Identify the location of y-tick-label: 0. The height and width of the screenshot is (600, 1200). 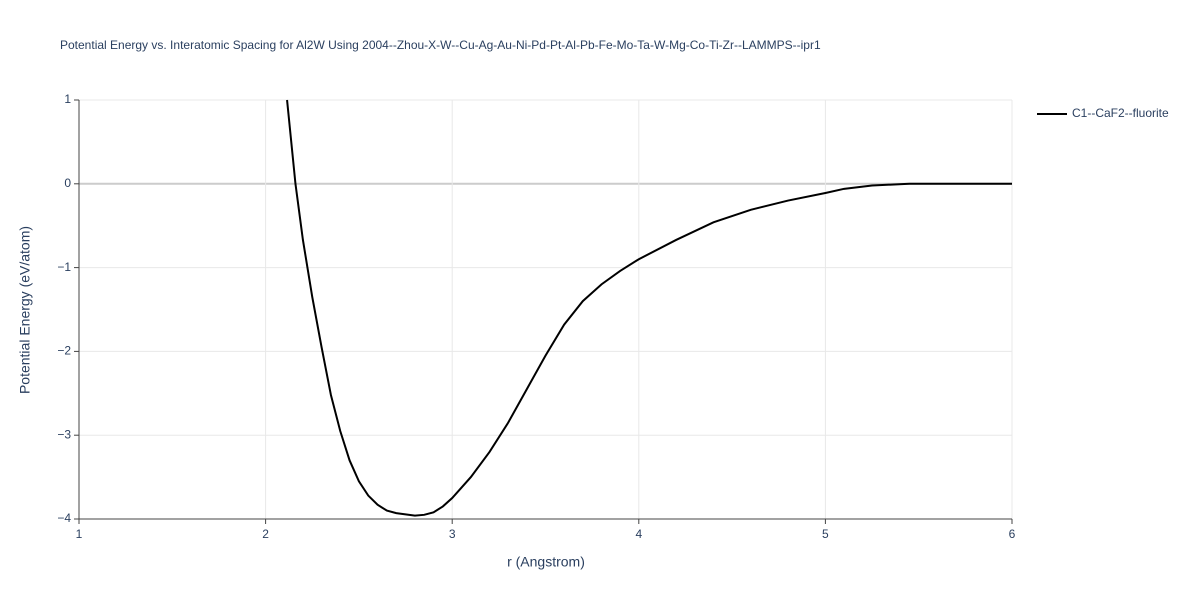
(67, 183).